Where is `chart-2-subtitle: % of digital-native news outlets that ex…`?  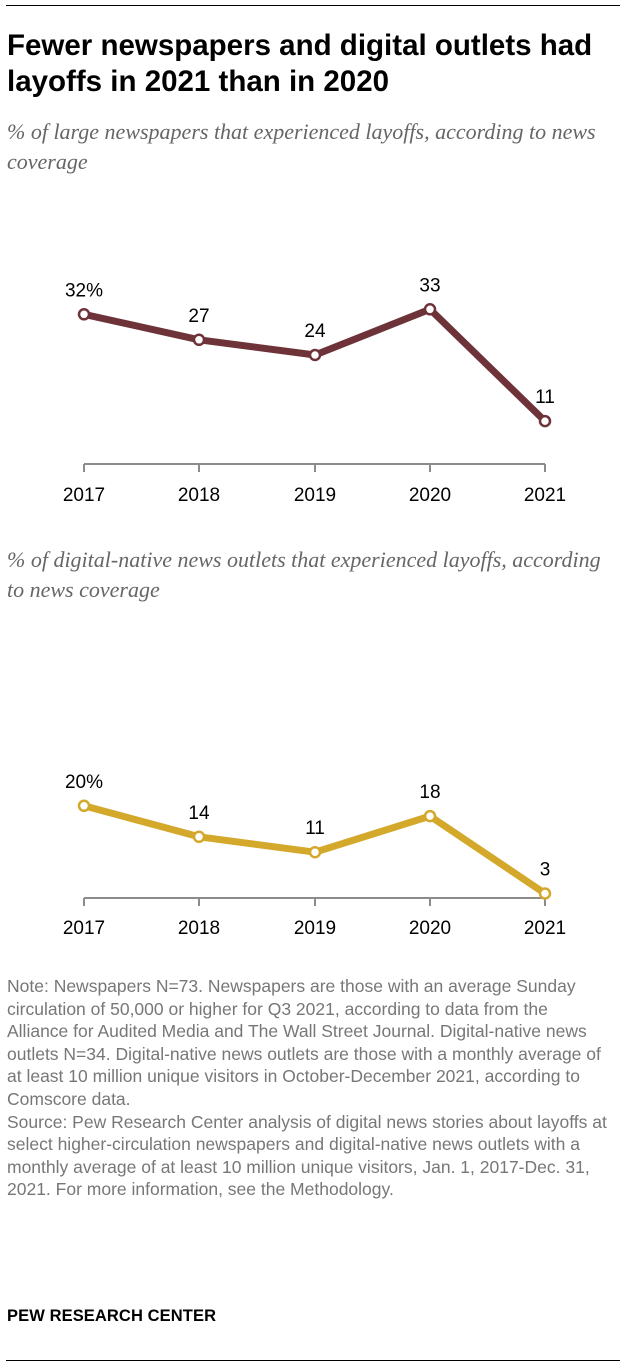
chart-2-subtitle: % of digital-native news outlets that ex… is located at coordinates (304, 574).